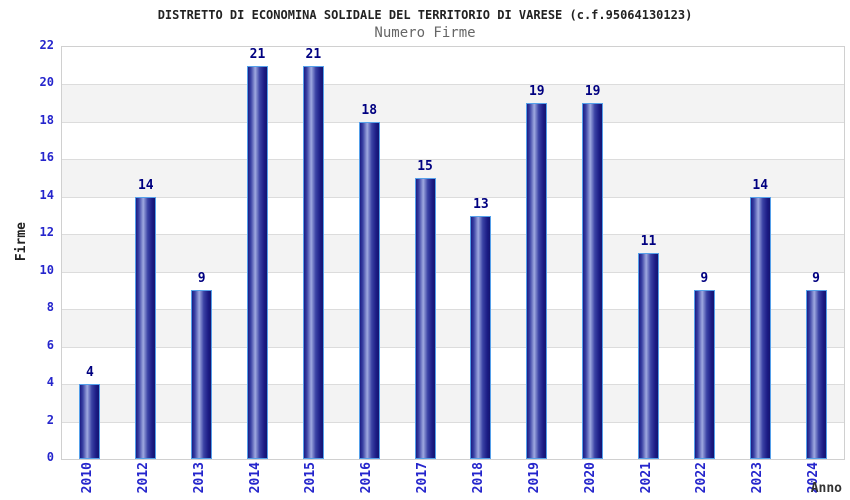 This screenshot has height=500, width=850. I want to click on x-tick-label: 2023, so click(758, 478).